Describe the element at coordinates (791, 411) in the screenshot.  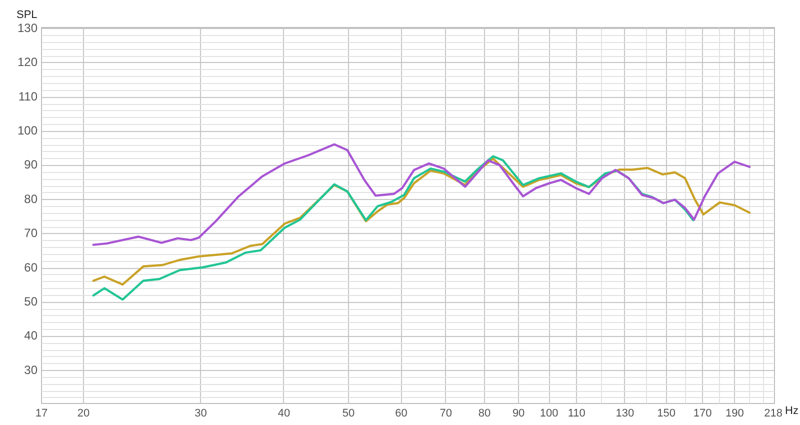
I see `x-axis-title: Hz` at that location.